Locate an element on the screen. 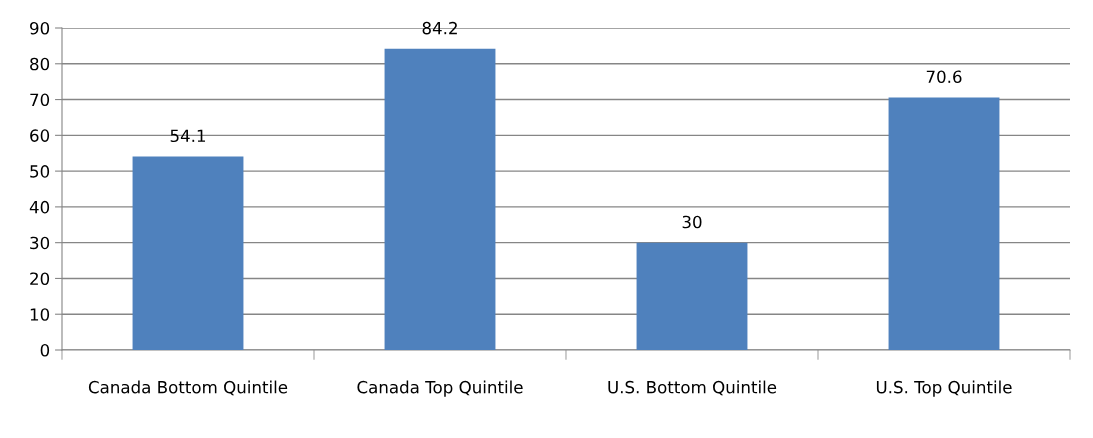 This screenshot has height=438, width=1093. y-tick-label: 0 is located at coordinates (45, 350).